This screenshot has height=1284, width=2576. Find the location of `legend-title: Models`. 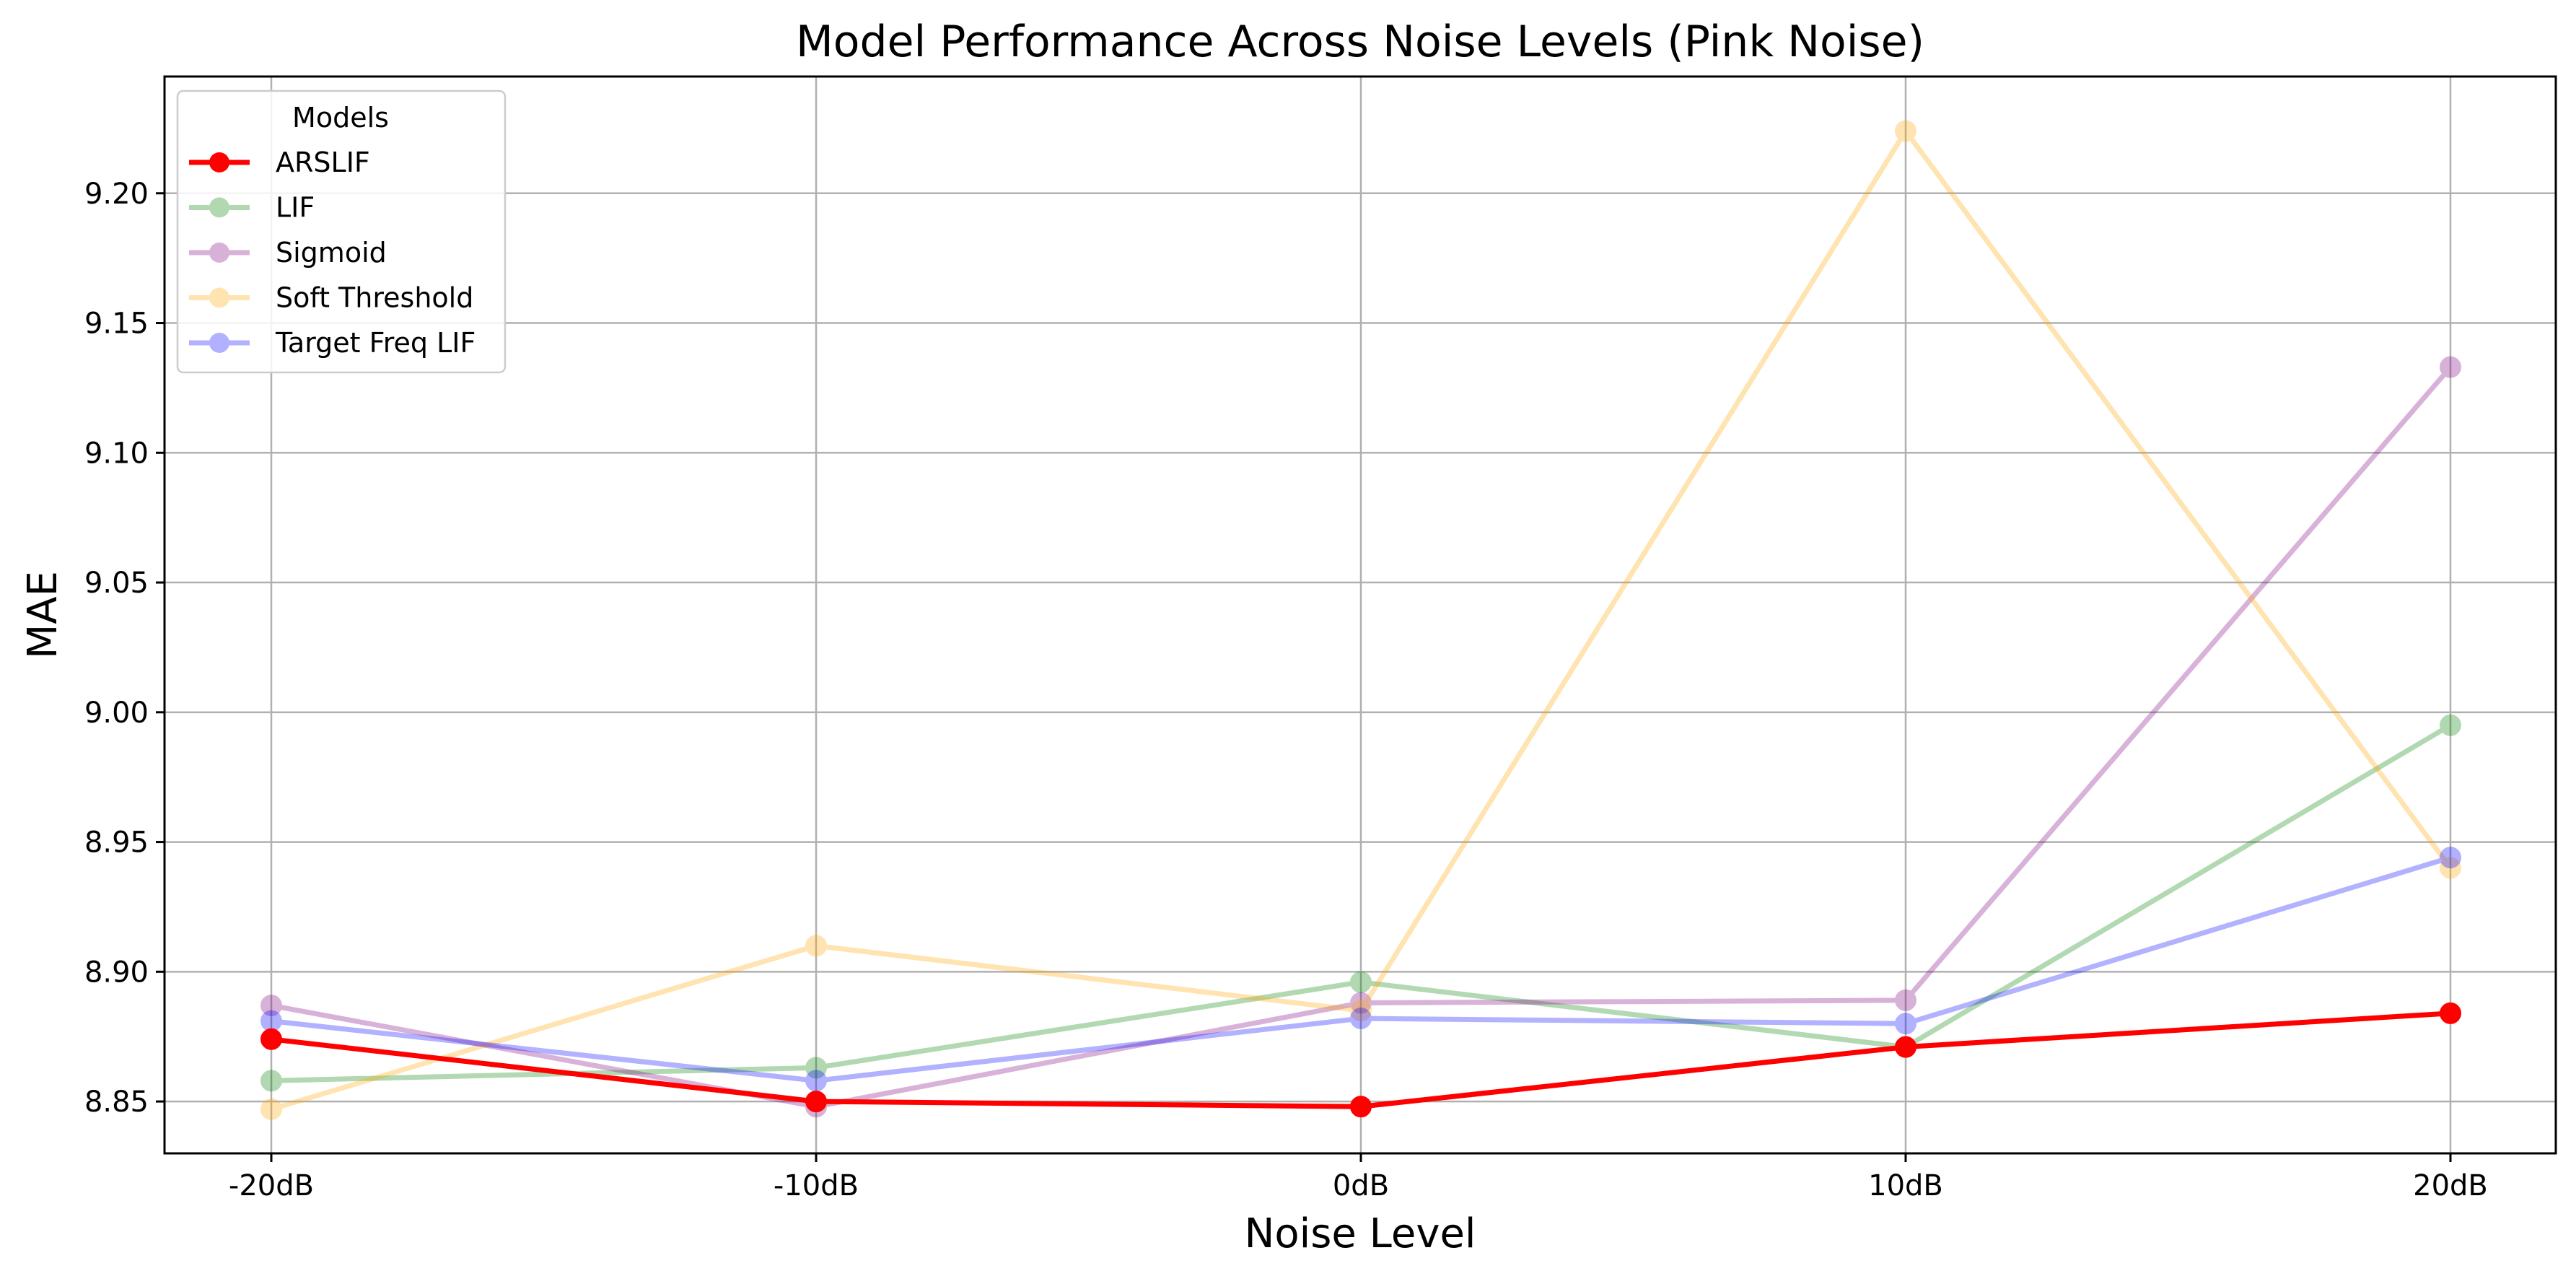

legend-title: Models is located at coordinates (340, 118).